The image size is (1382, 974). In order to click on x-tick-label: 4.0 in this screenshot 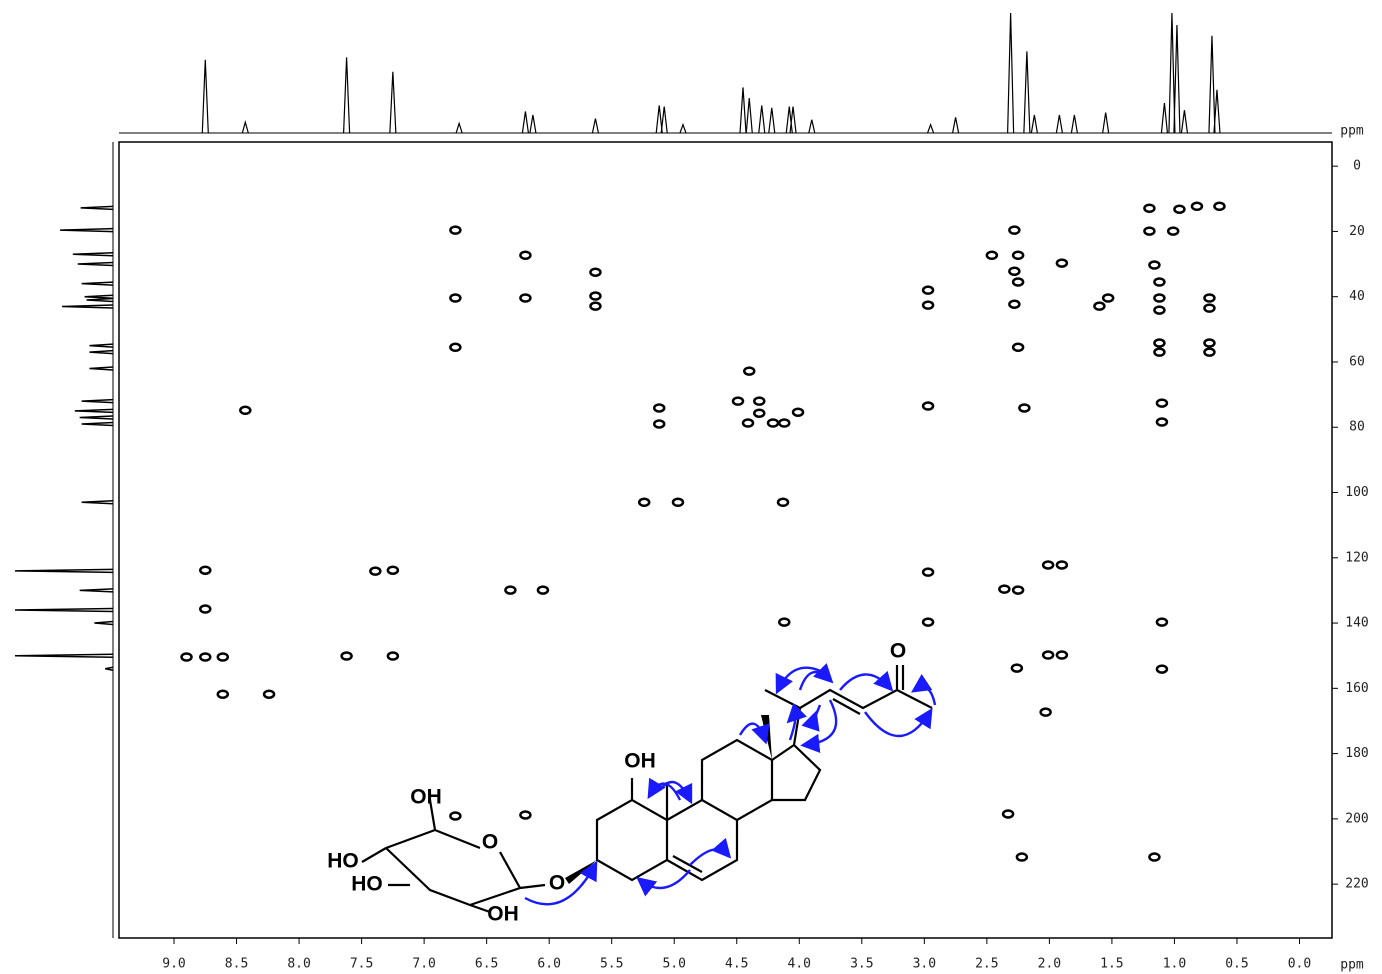, I will do `click(799, 964)`.